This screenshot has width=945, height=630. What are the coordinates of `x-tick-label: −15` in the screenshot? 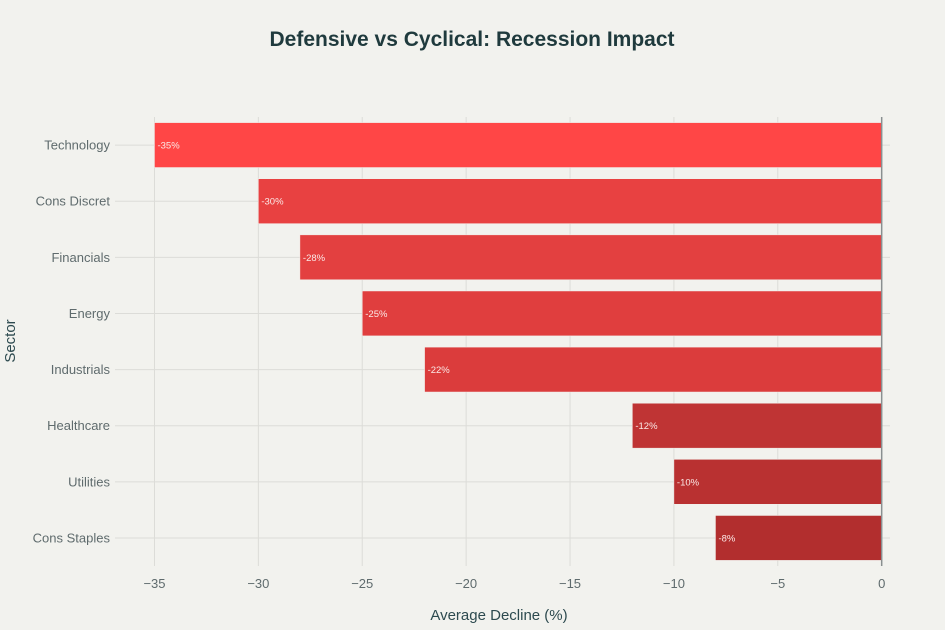 It's located at (570, 583).